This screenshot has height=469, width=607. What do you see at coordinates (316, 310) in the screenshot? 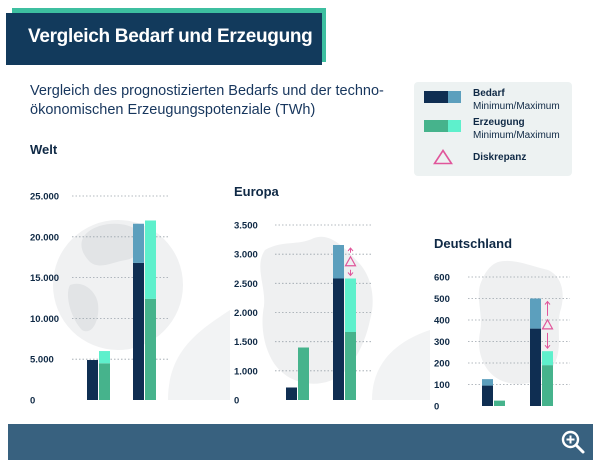
I see `map-background-europa-icon` at bounding box center [316, 310].